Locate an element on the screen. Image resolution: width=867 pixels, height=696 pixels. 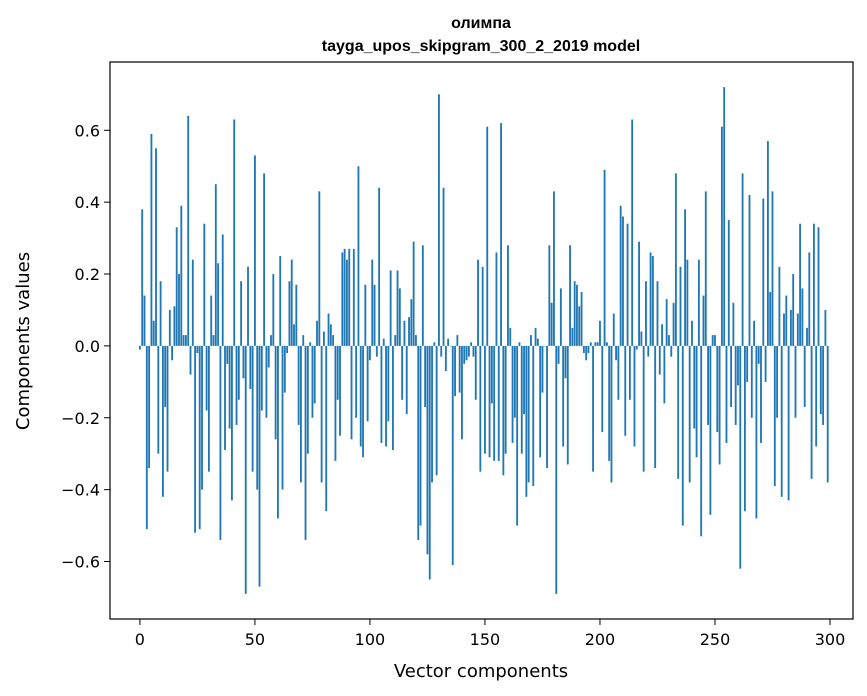
y-tick-label: 0.4 is located at coordinates (87, 202).